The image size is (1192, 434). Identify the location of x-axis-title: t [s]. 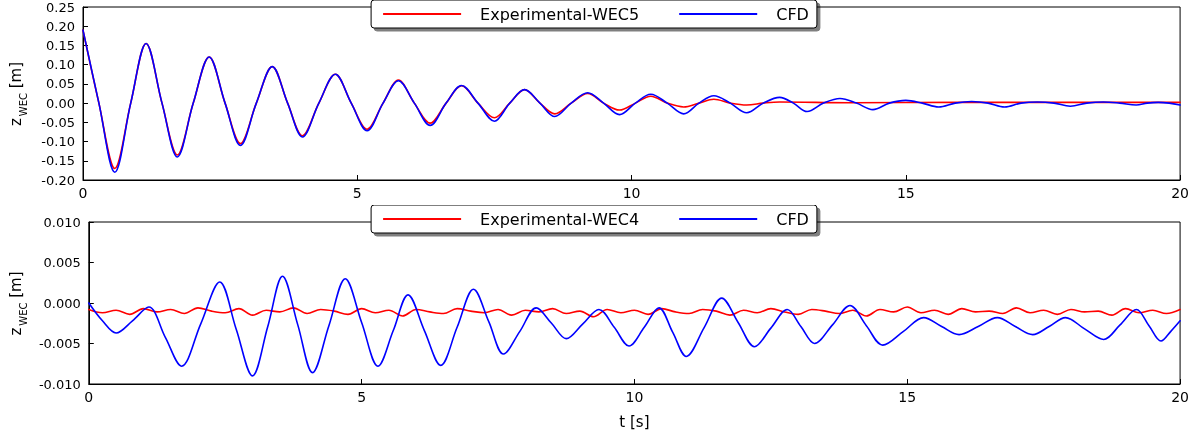
(634, 421).